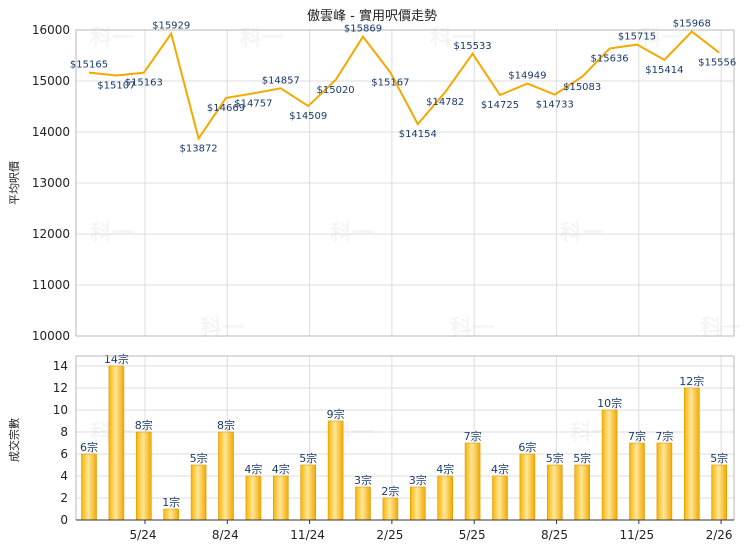  What do you see at coordinates (664, 70) in the screenshot?
I see `price-point-label: $15414` at bounding box center [664, 70].